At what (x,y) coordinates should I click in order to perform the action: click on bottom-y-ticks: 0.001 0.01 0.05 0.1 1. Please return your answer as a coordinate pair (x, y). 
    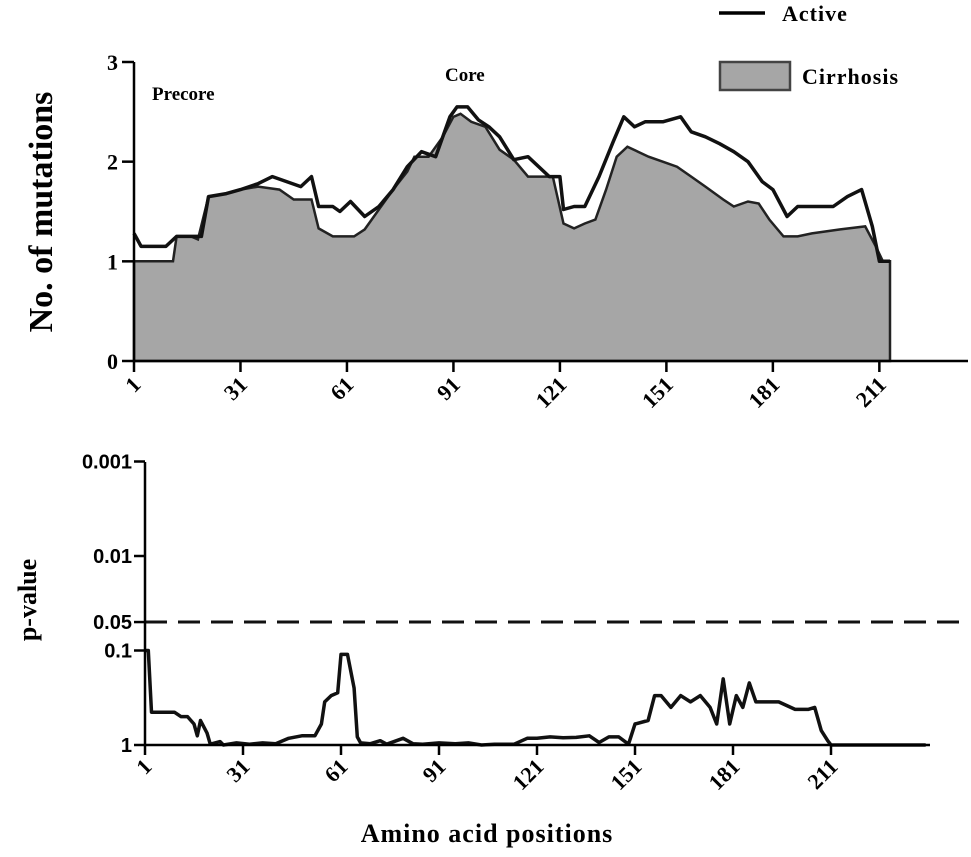
    Looking at the image, I should click on (113, 604).